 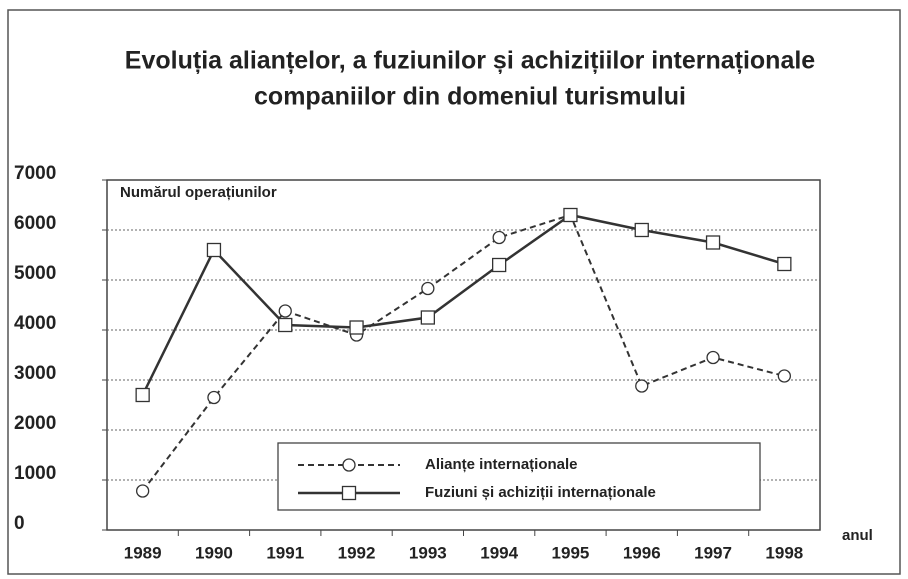 I want to click on x-tick-label: 1995, so click(x=571, y=552).